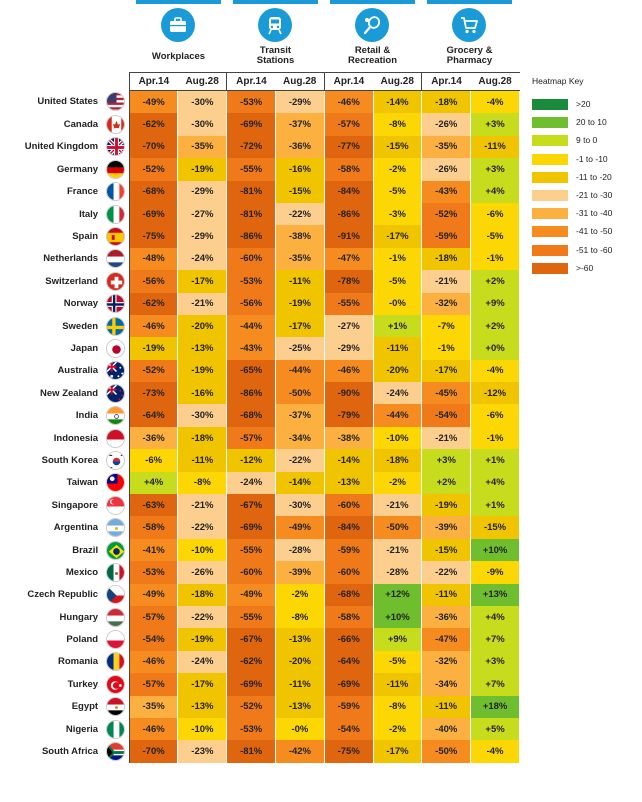 The height and width of the screenshot is (802, 642). What do you see at coordinates (495, 124) in the screenshot?
I see `heatmap-cell: +3%` at bounding box center [495, 124].